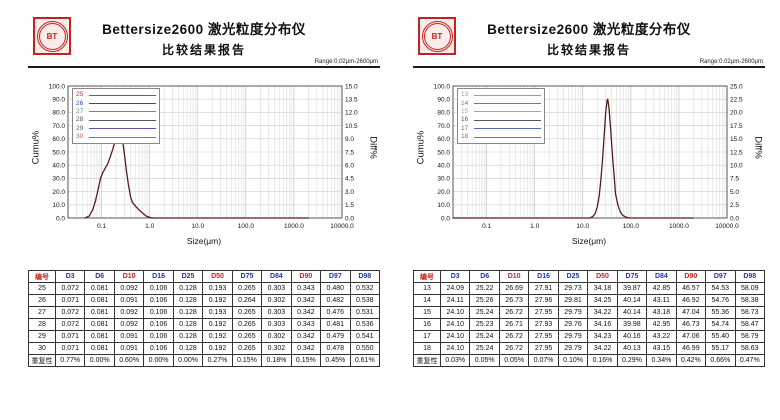 The height and width of the screenshot is (420, 780). What do you see at coordinates (543, 288) in the screenshot?
I see `table-cell: 27.91` at bounding box center [543, 288].